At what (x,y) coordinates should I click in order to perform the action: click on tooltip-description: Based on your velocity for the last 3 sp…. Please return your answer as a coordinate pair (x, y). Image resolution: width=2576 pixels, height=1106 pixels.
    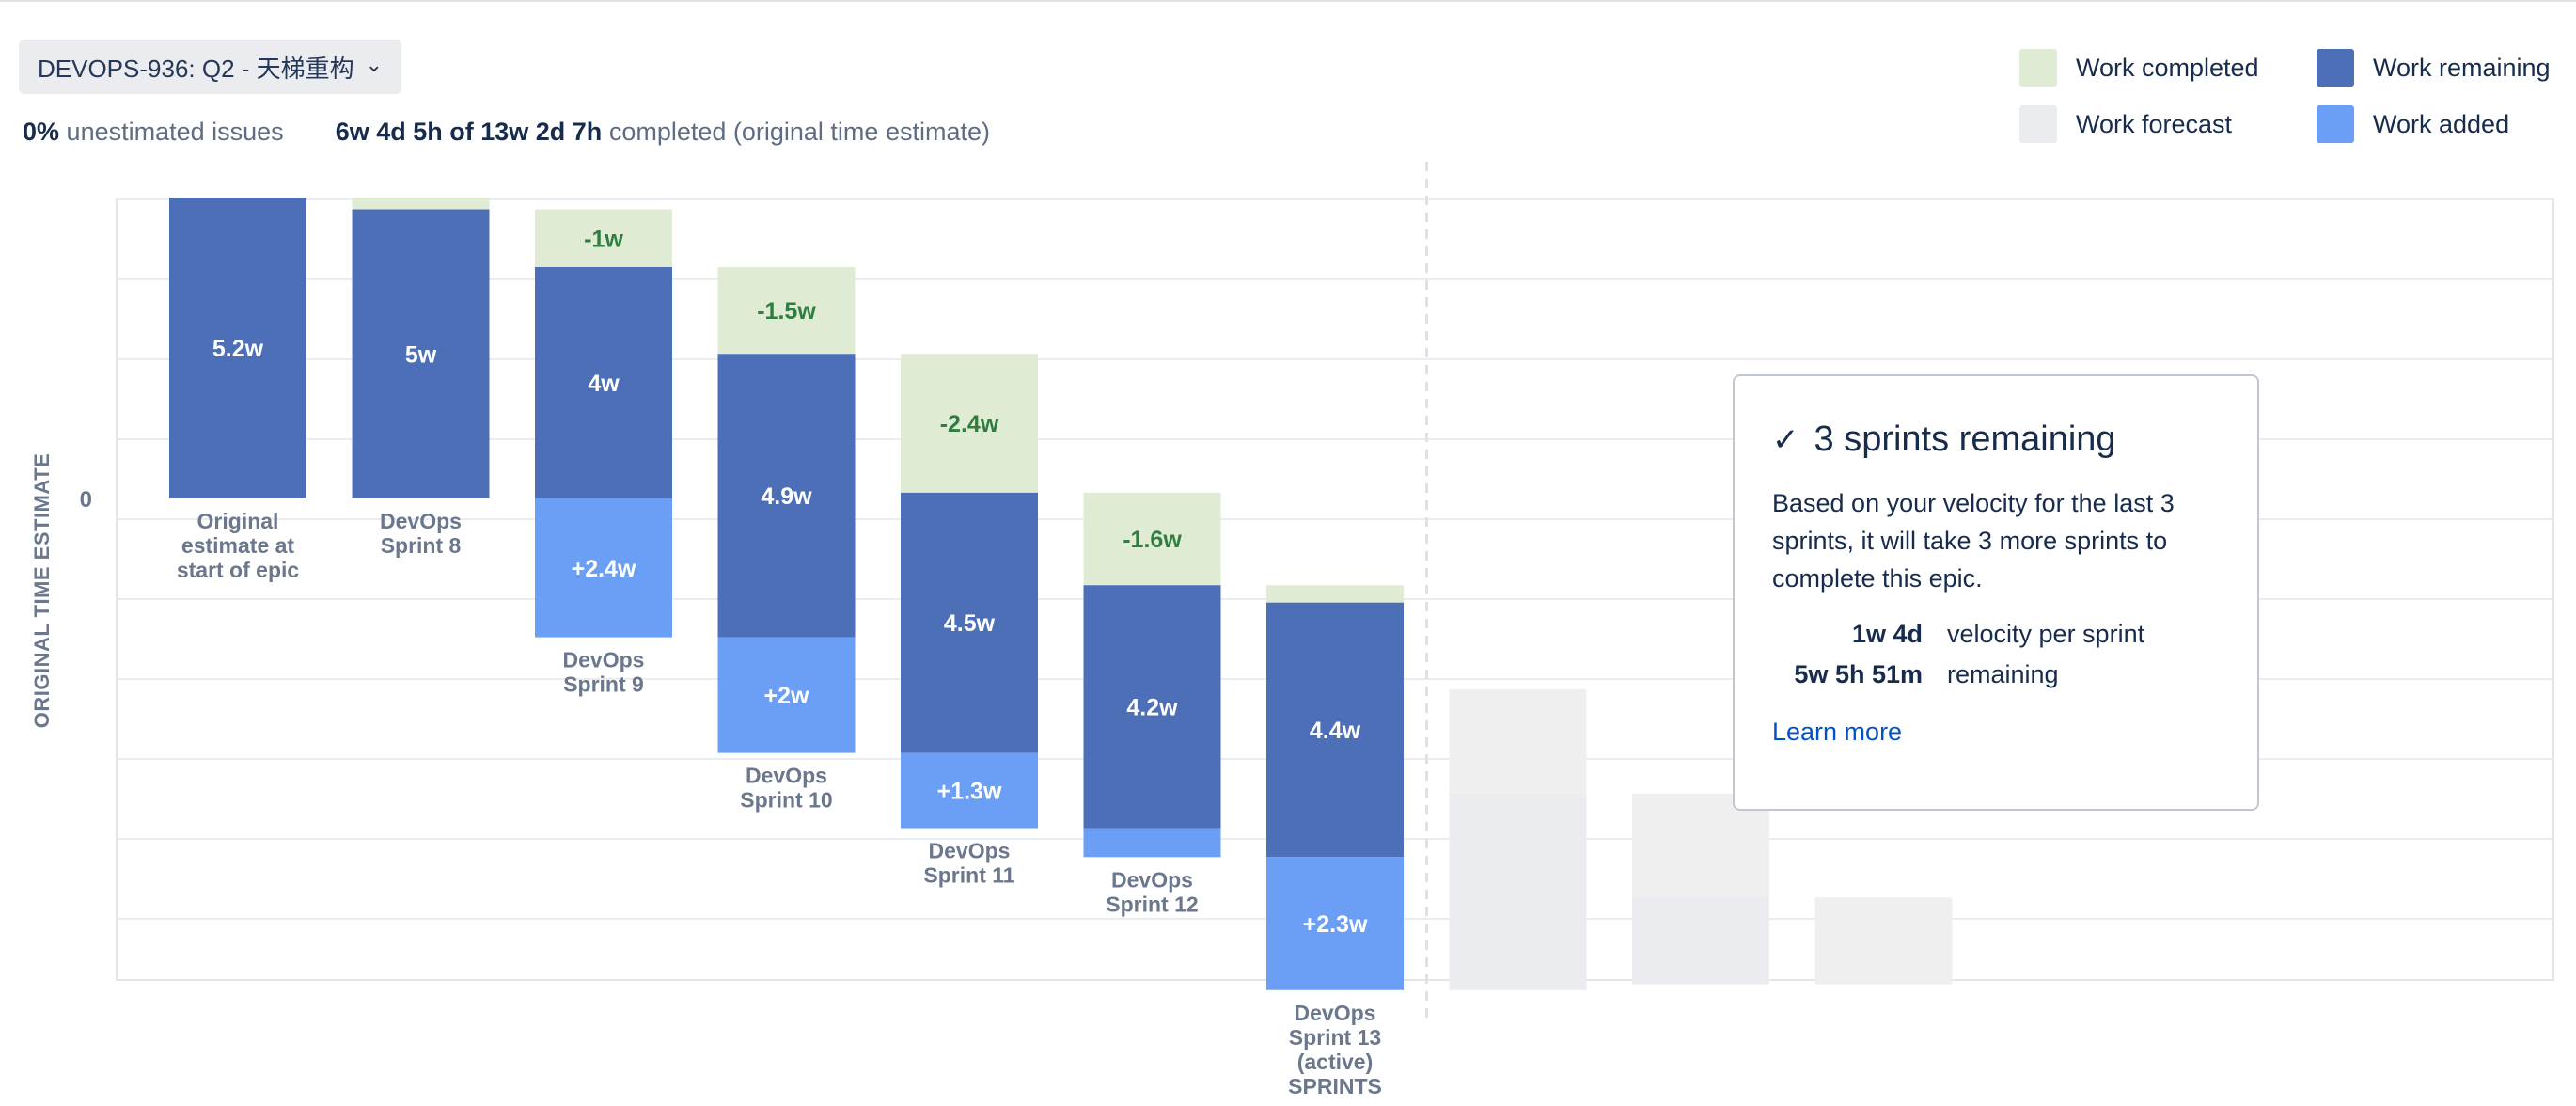
    Looking at the image, I should click on (1974, 540).